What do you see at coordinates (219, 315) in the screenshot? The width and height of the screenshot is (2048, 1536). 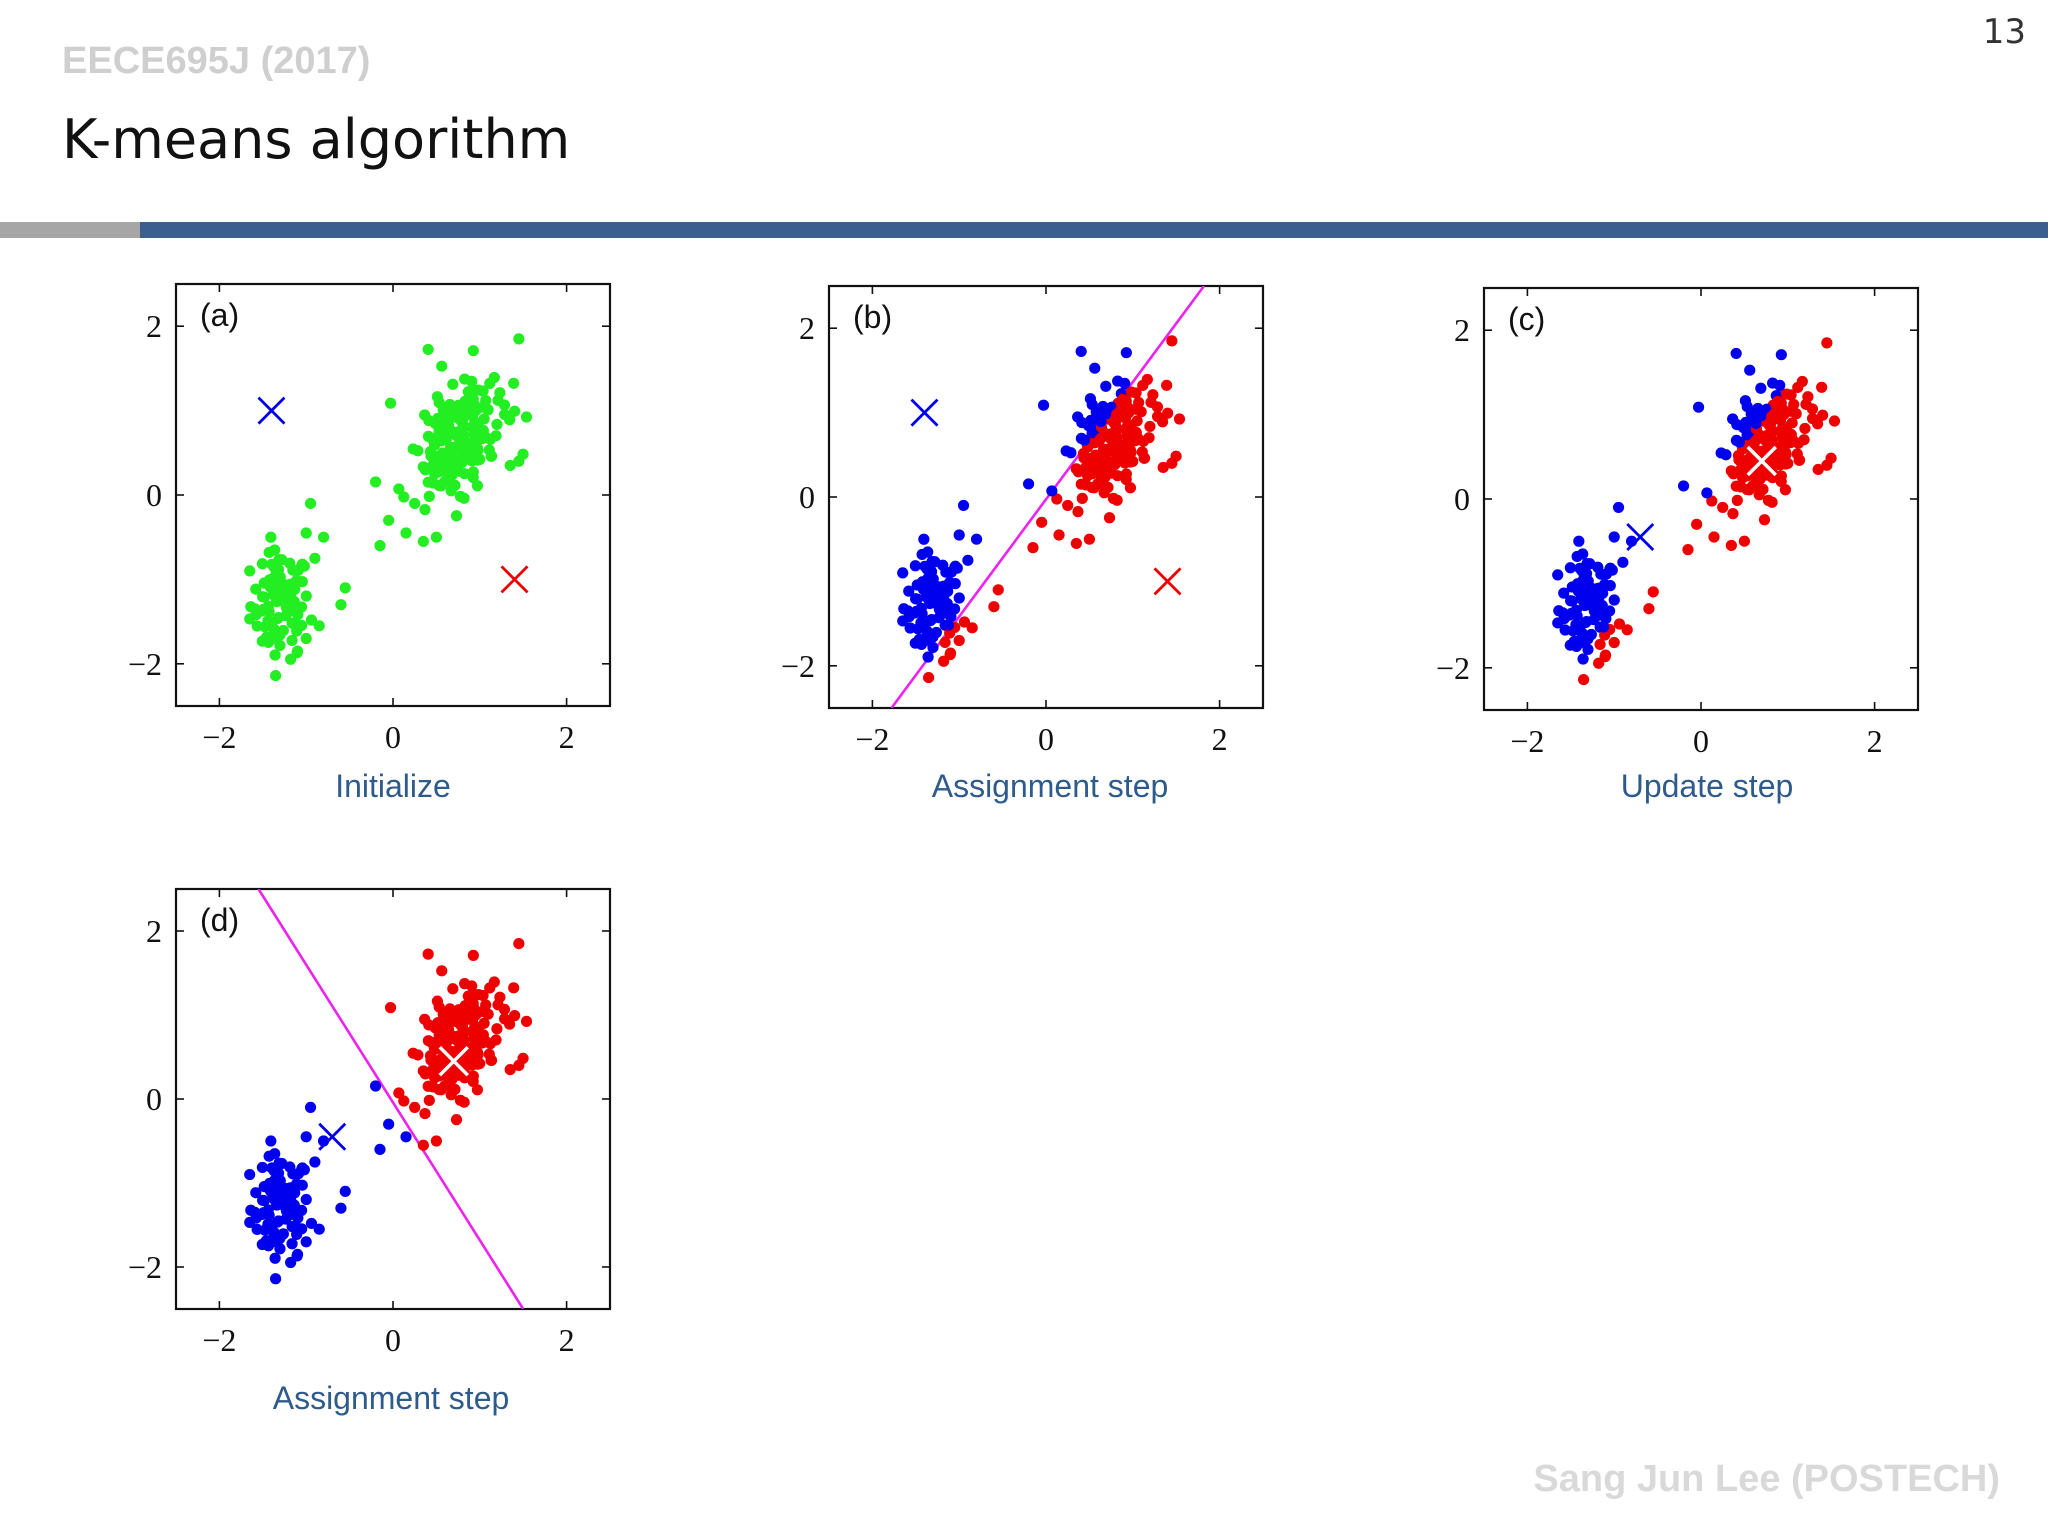 I see `panel-letter: (a)` at bounding box center [219, 315].